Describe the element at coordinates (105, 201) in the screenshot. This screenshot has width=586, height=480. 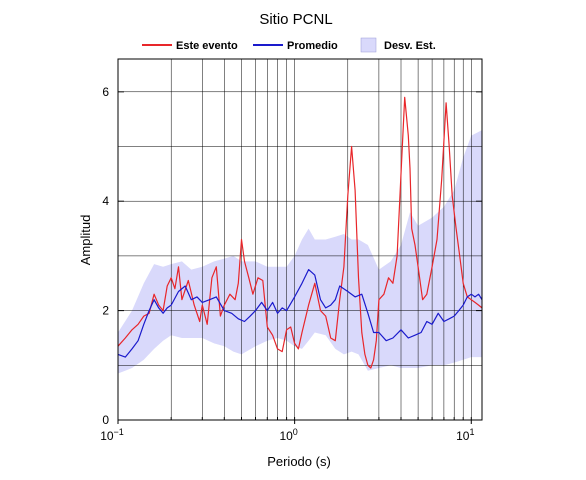
I see `y-tick-label: 4` at that location.